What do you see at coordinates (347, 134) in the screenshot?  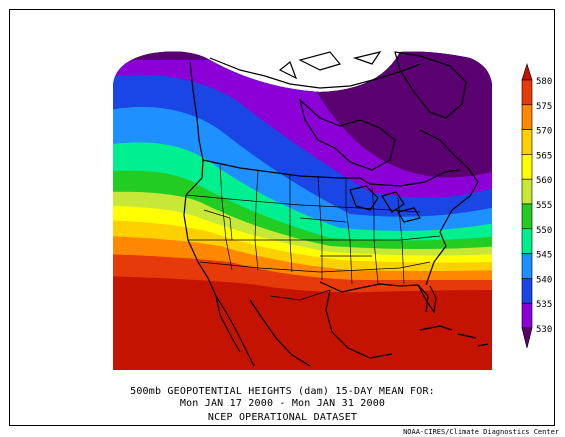 I see `hudson-bay` at bounding box center [347, 134].